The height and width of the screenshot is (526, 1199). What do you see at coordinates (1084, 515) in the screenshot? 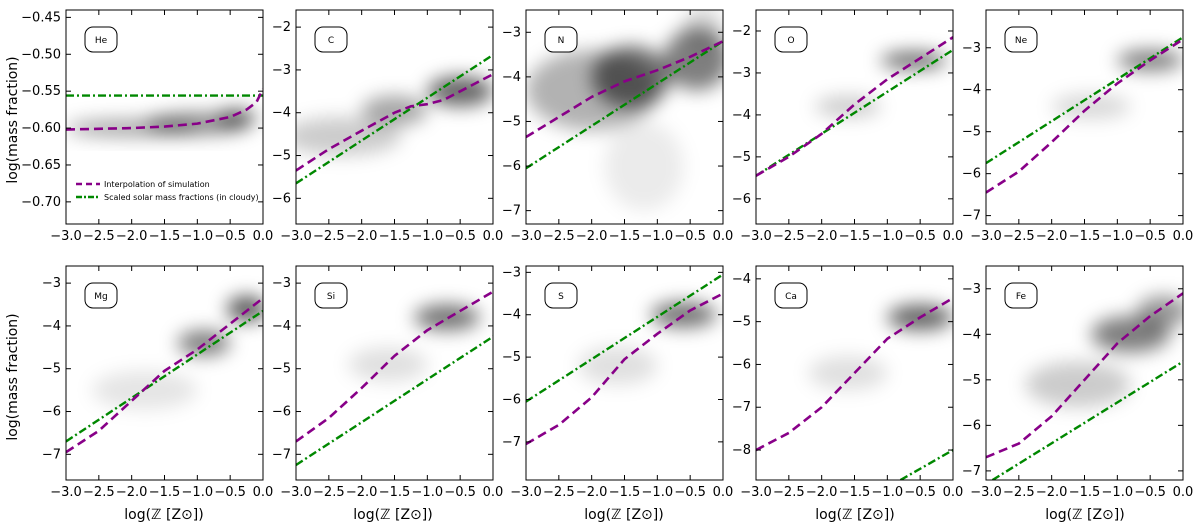
I see `x-axis-label-5: log(ℤ [Z⊙])` at bounding box center [1084, 515].